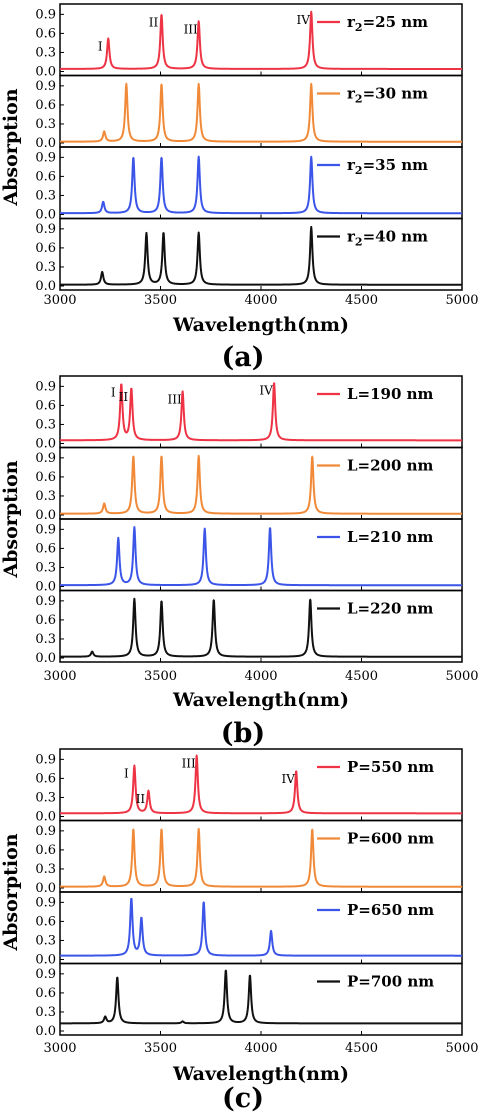 The height and width of the screenshot is (1112, 485). I want to click on subplot-2: 0.0 0.3 0.6 0.9 L=200 nm, so click(249, 484).